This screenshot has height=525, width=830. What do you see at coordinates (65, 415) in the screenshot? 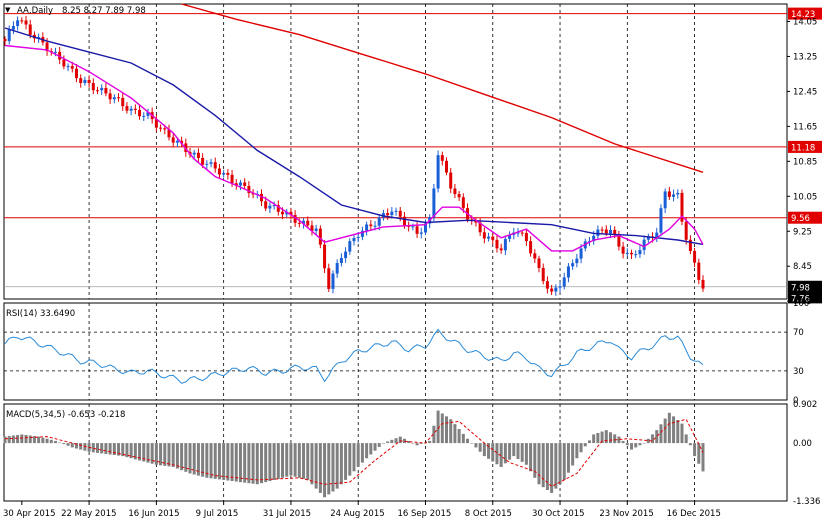
I see `macd-label: MACD(5,34,5) -0.653 -0.218` at bounding box center [65, 415].